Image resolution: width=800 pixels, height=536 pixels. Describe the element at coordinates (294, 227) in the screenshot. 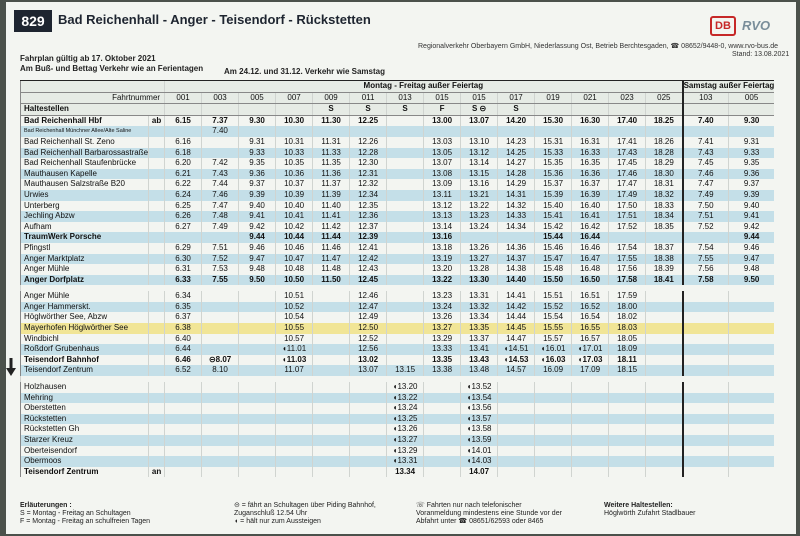

I see `departure-time: 10.42` at that location.